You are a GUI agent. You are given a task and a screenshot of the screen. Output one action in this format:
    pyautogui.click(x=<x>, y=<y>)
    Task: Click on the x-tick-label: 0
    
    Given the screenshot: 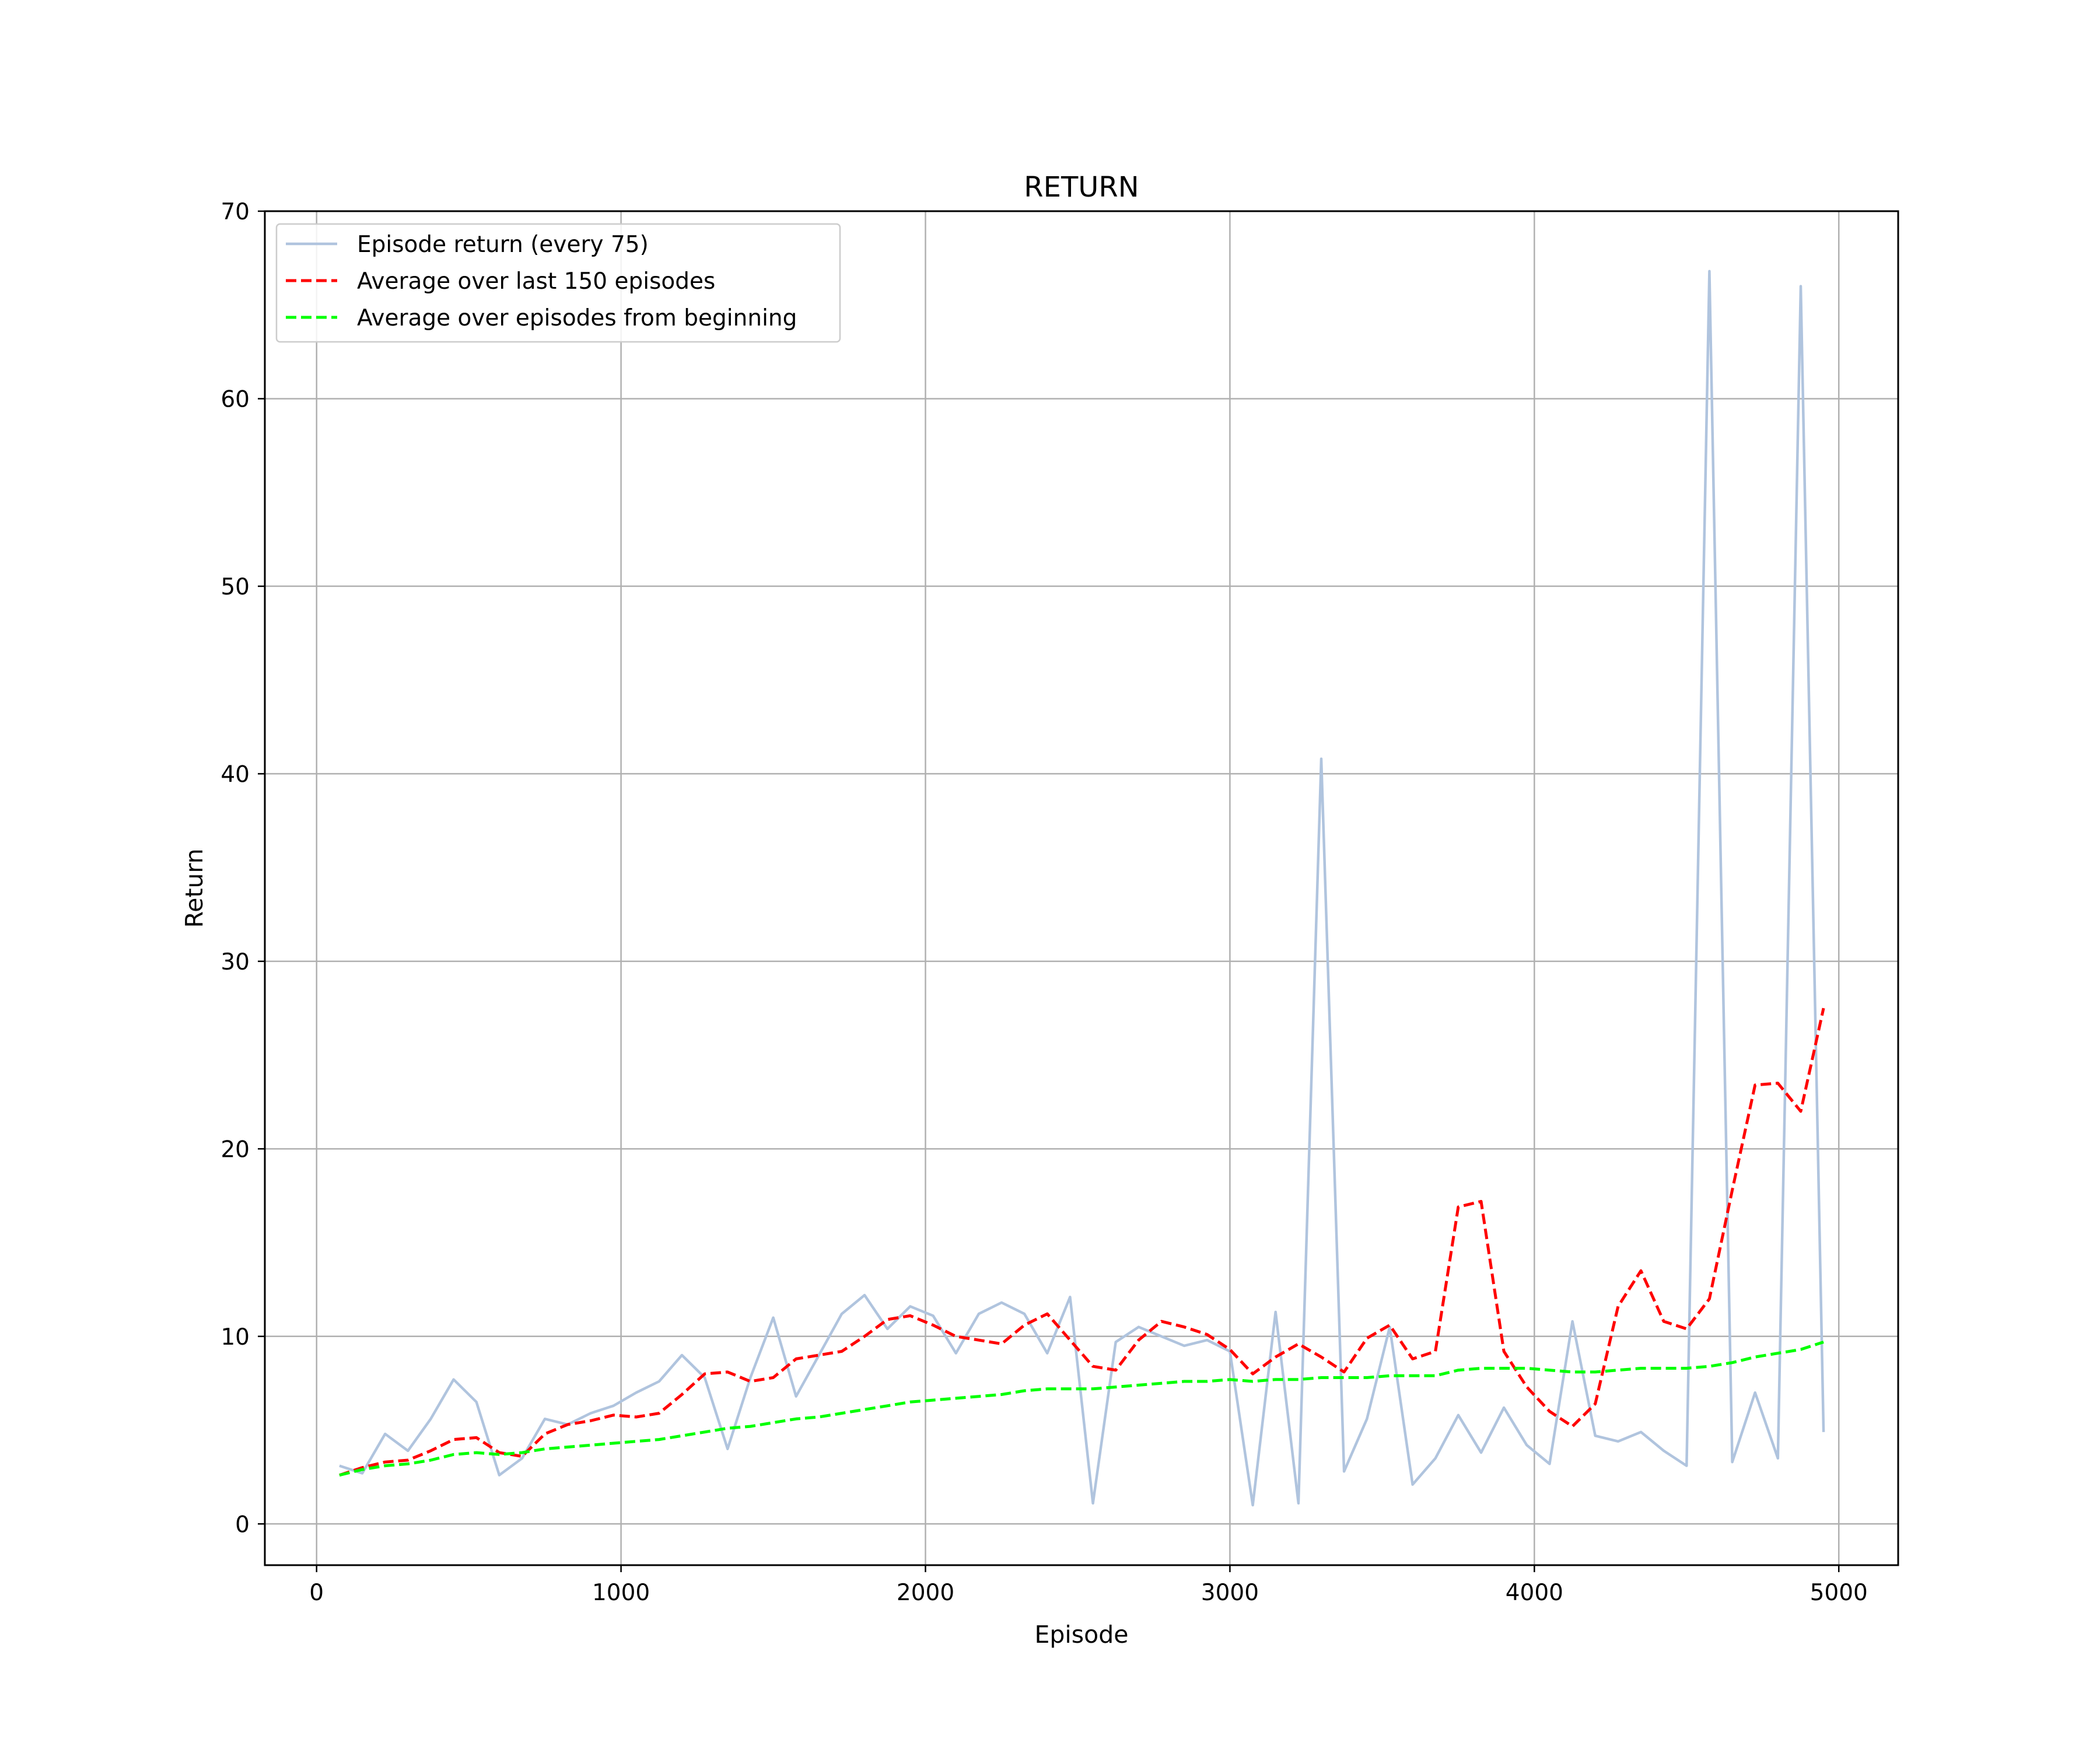 What is the action you would take?
    pyautogui.click(x=316, y=1593)
    